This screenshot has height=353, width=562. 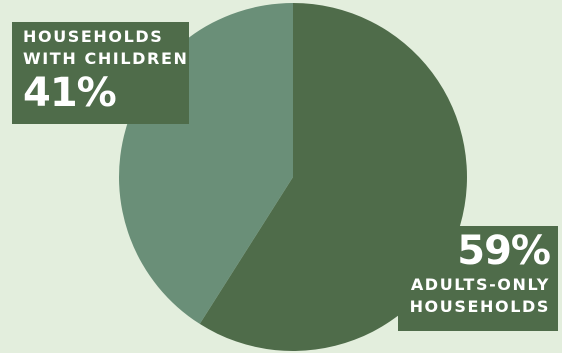 I want to click on slice-value-adults: 59%, so click(x=504, y=251).